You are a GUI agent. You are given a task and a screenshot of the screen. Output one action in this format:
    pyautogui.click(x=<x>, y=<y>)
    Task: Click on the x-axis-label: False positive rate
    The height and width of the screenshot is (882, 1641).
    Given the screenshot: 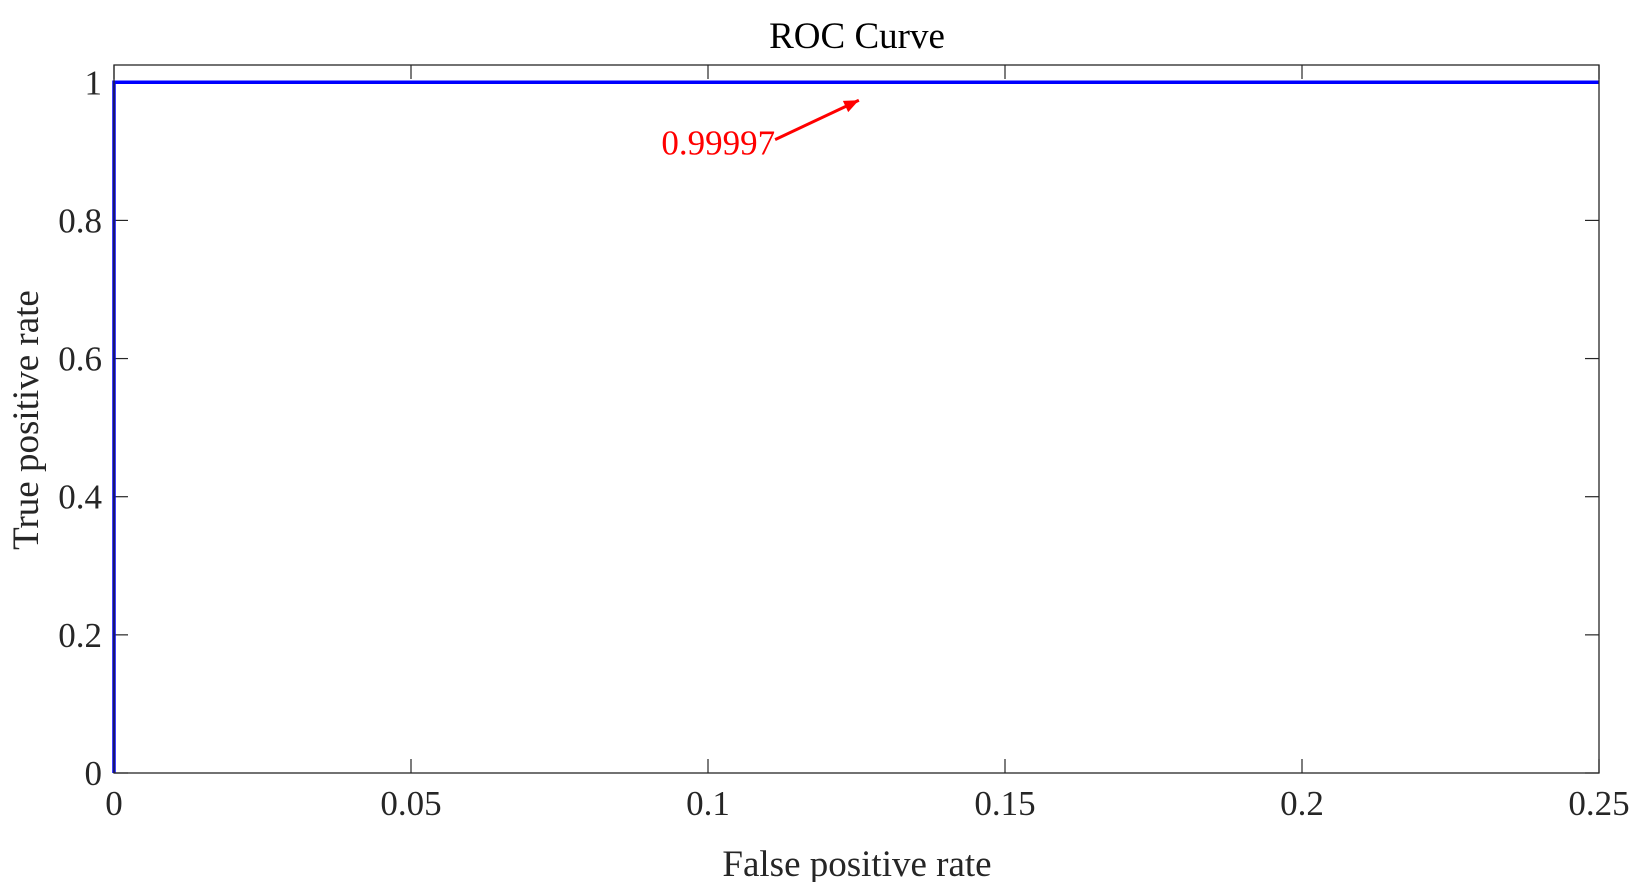 What is the action you would take?
    pyautogui.click(x=856, y=863)
    